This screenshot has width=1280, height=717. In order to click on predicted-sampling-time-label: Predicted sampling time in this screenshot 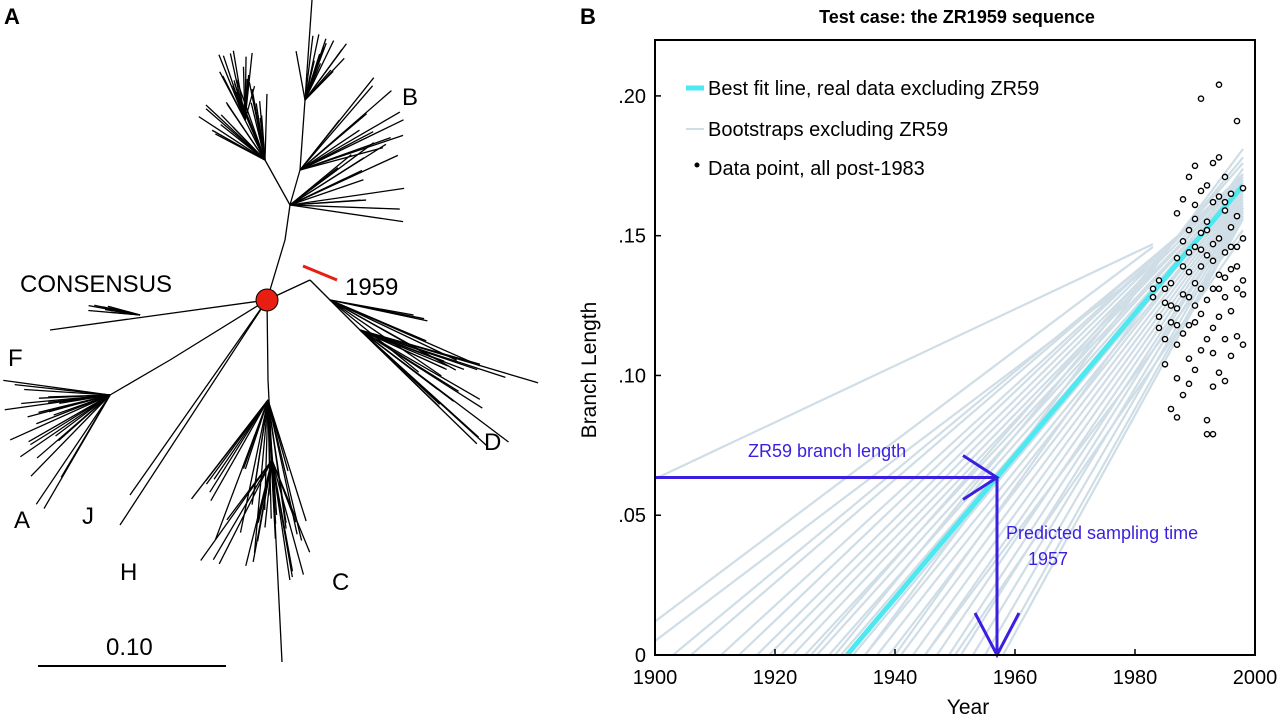, I will do `click(1102, 533)`.